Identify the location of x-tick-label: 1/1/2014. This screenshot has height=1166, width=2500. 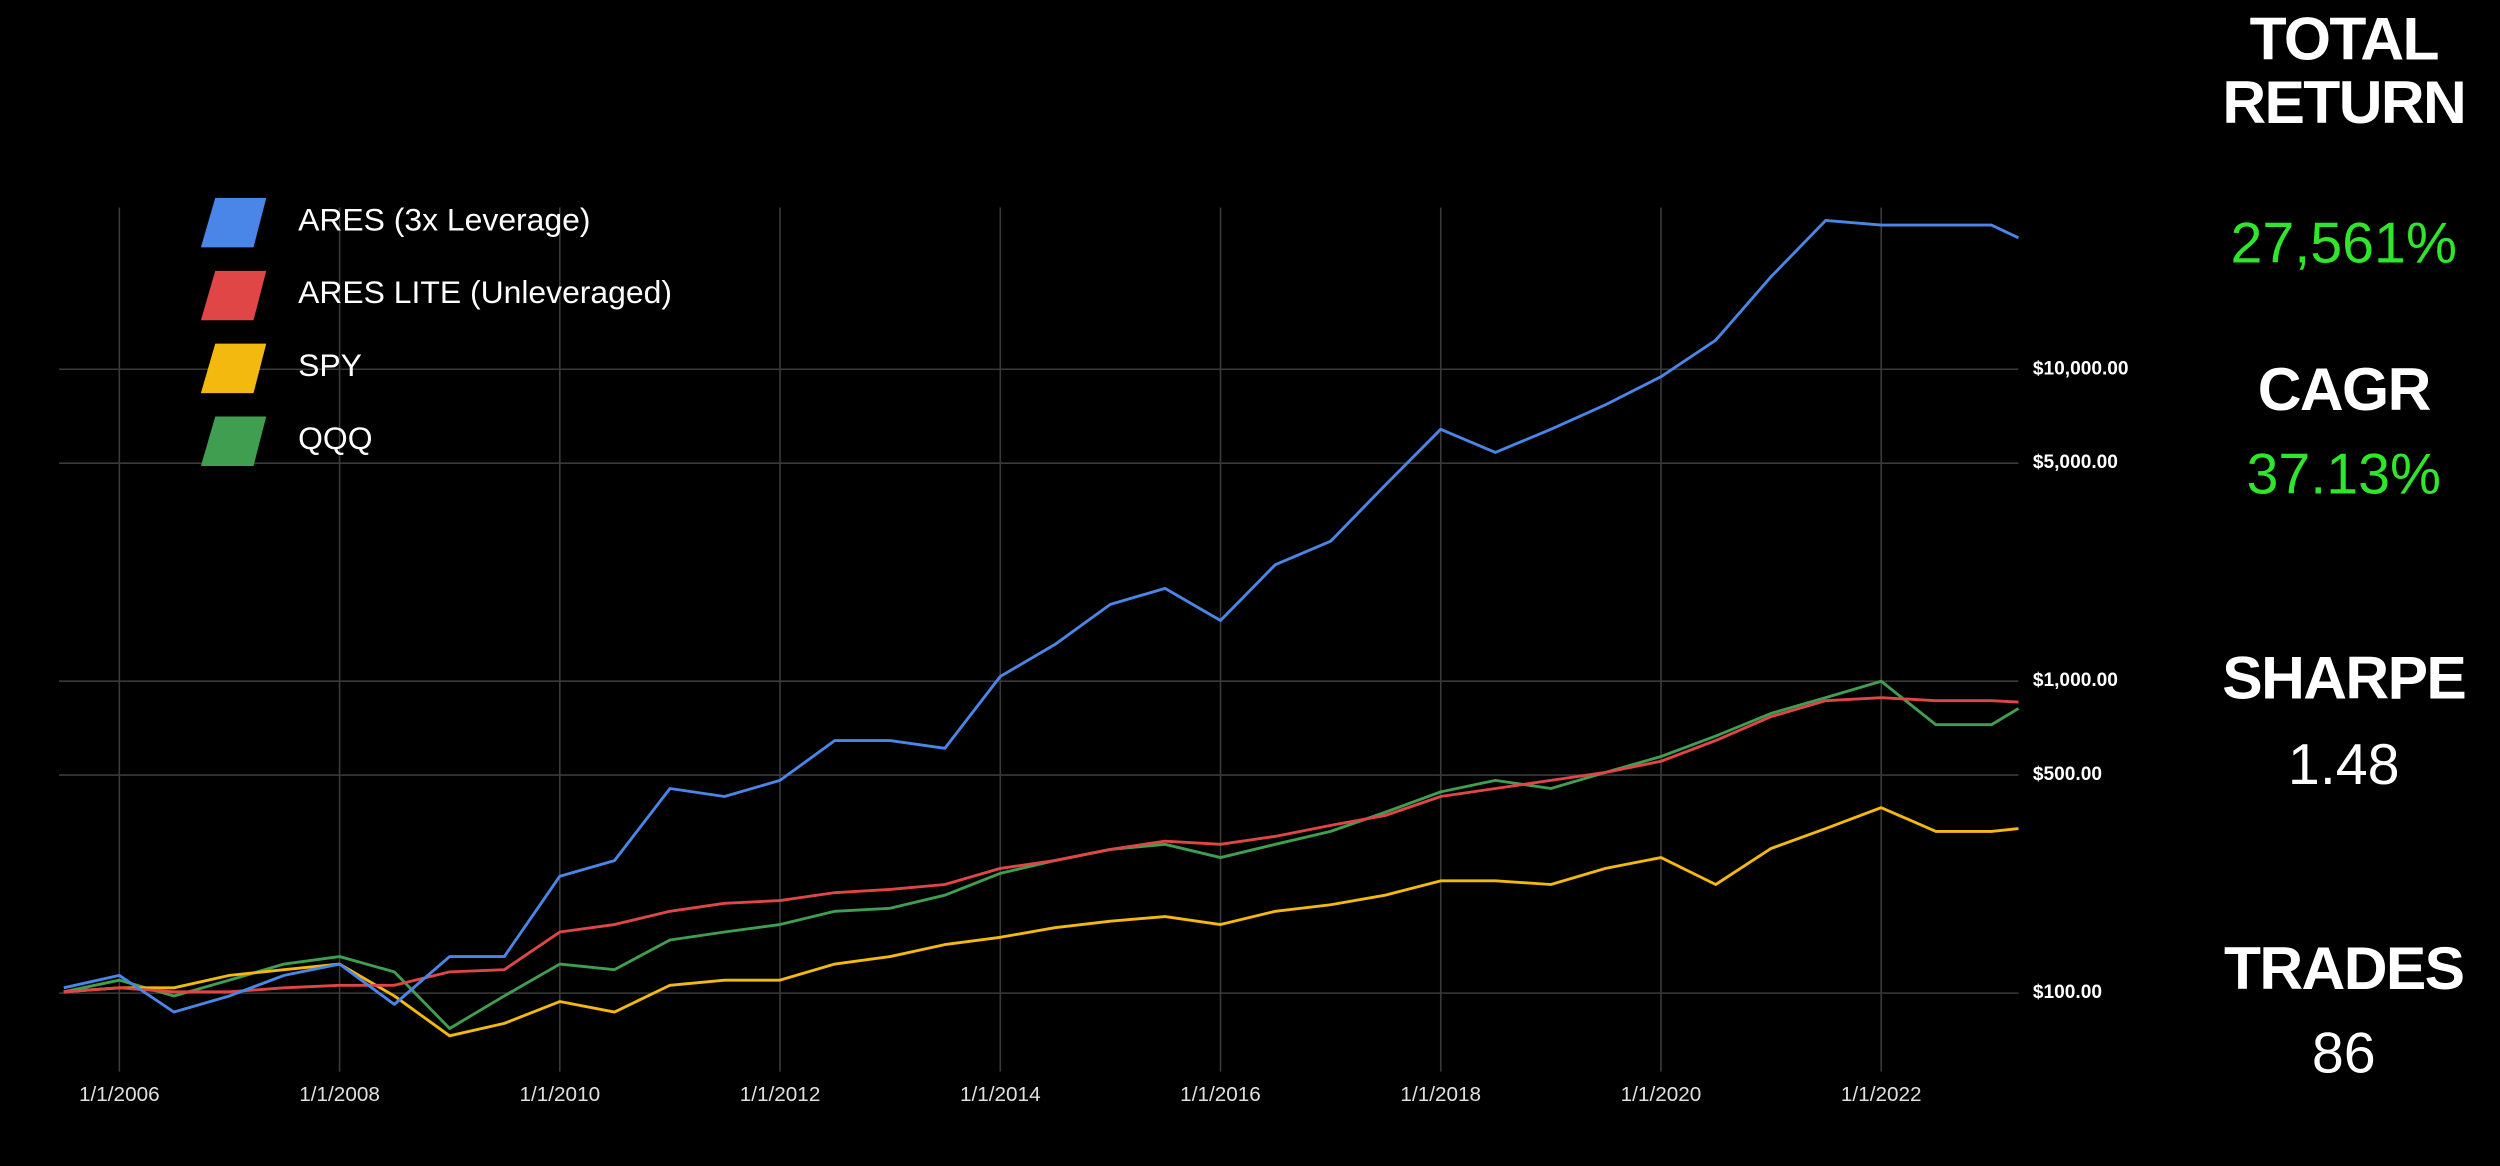
(1000, 1094).